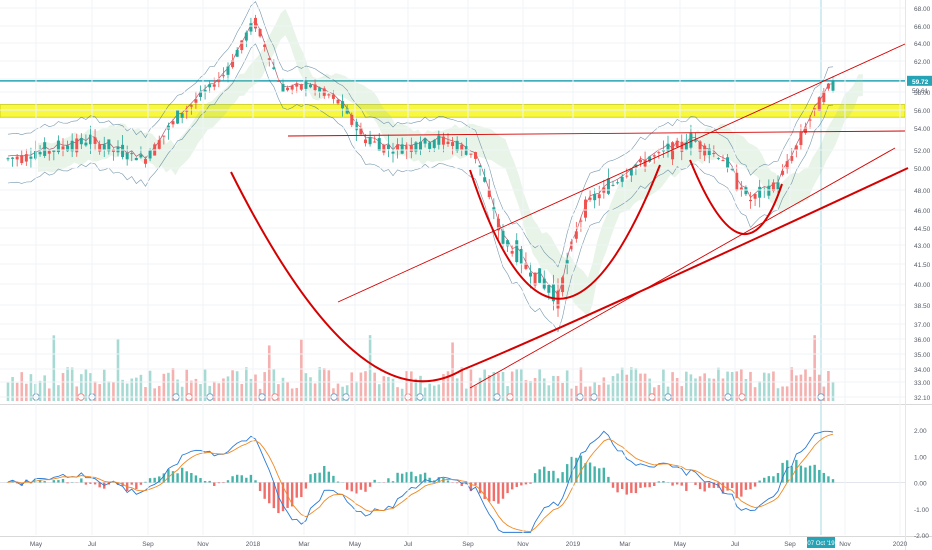 This screenshot has height=550, width=932. What do you see at coordinates (920, 457) in the screenshot?
I see `osc-tick-label: 1.00` at bounding box center [920, 457].